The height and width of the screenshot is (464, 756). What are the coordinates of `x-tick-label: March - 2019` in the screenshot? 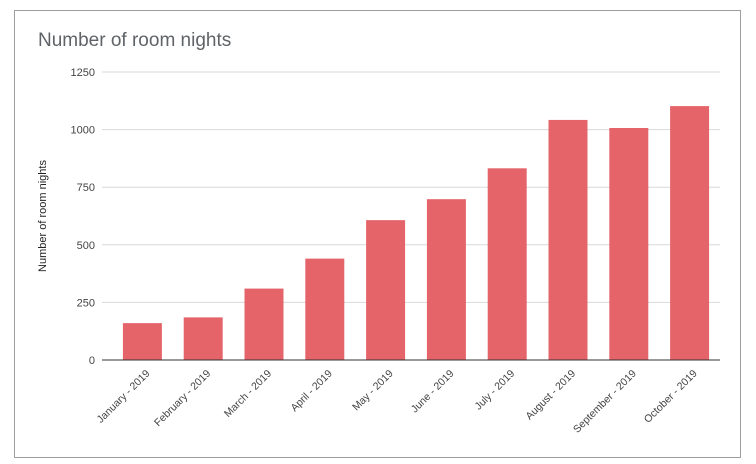 It's located at (248, 394).